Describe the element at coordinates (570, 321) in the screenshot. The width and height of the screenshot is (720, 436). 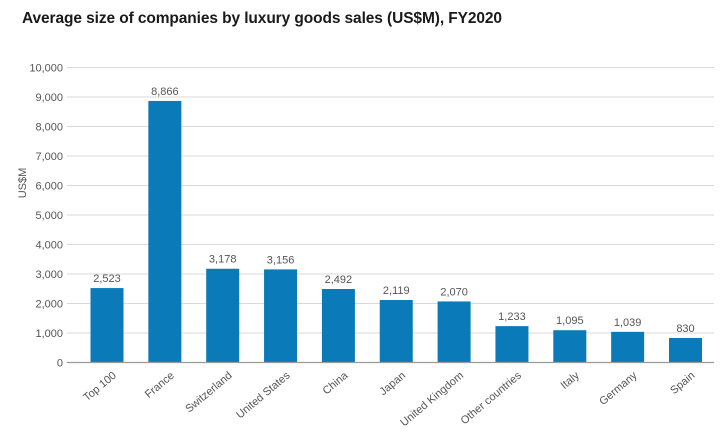
I see `data-label: 1,095` at that location.